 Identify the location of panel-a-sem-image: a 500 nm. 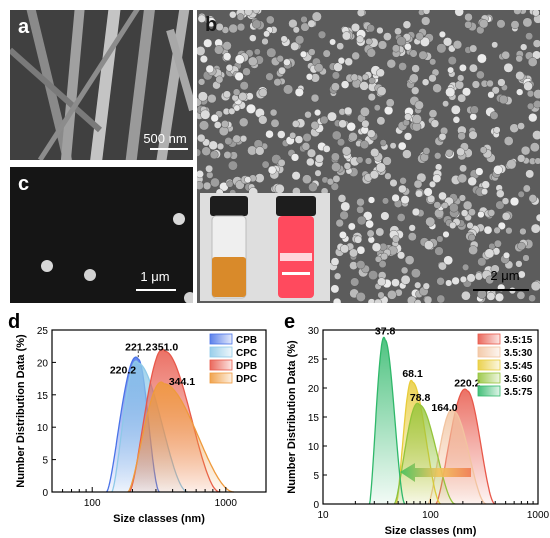
(101, 85).